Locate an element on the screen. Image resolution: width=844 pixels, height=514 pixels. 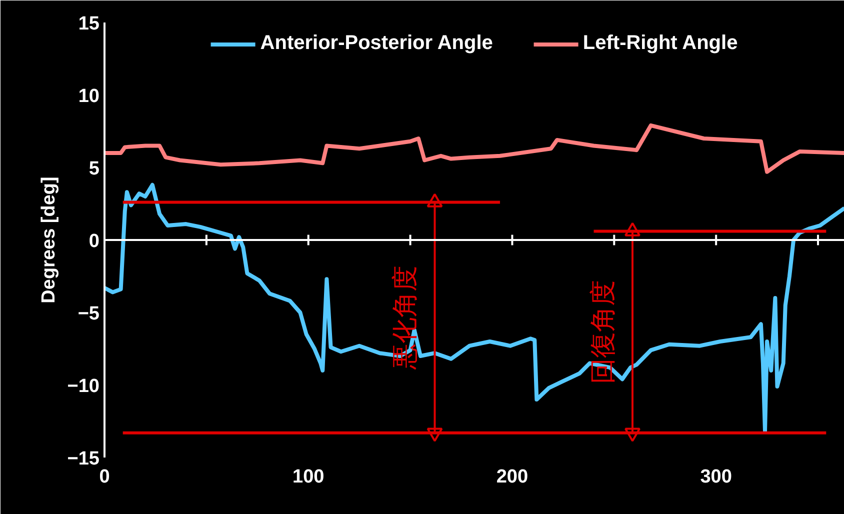
legend-label: Anterior-Posterior Angle is located at coordinates (376, 43).